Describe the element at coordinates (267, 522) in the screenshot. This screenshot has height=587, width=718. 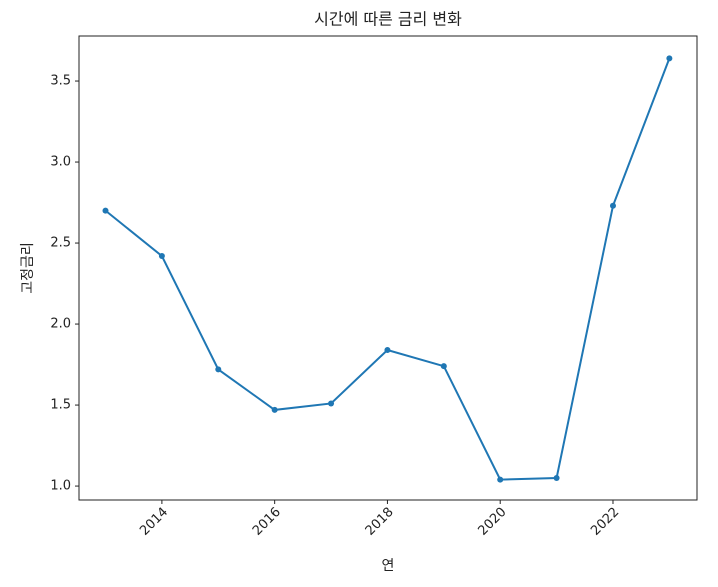
I see `x-tick-label: 2016` at that location.